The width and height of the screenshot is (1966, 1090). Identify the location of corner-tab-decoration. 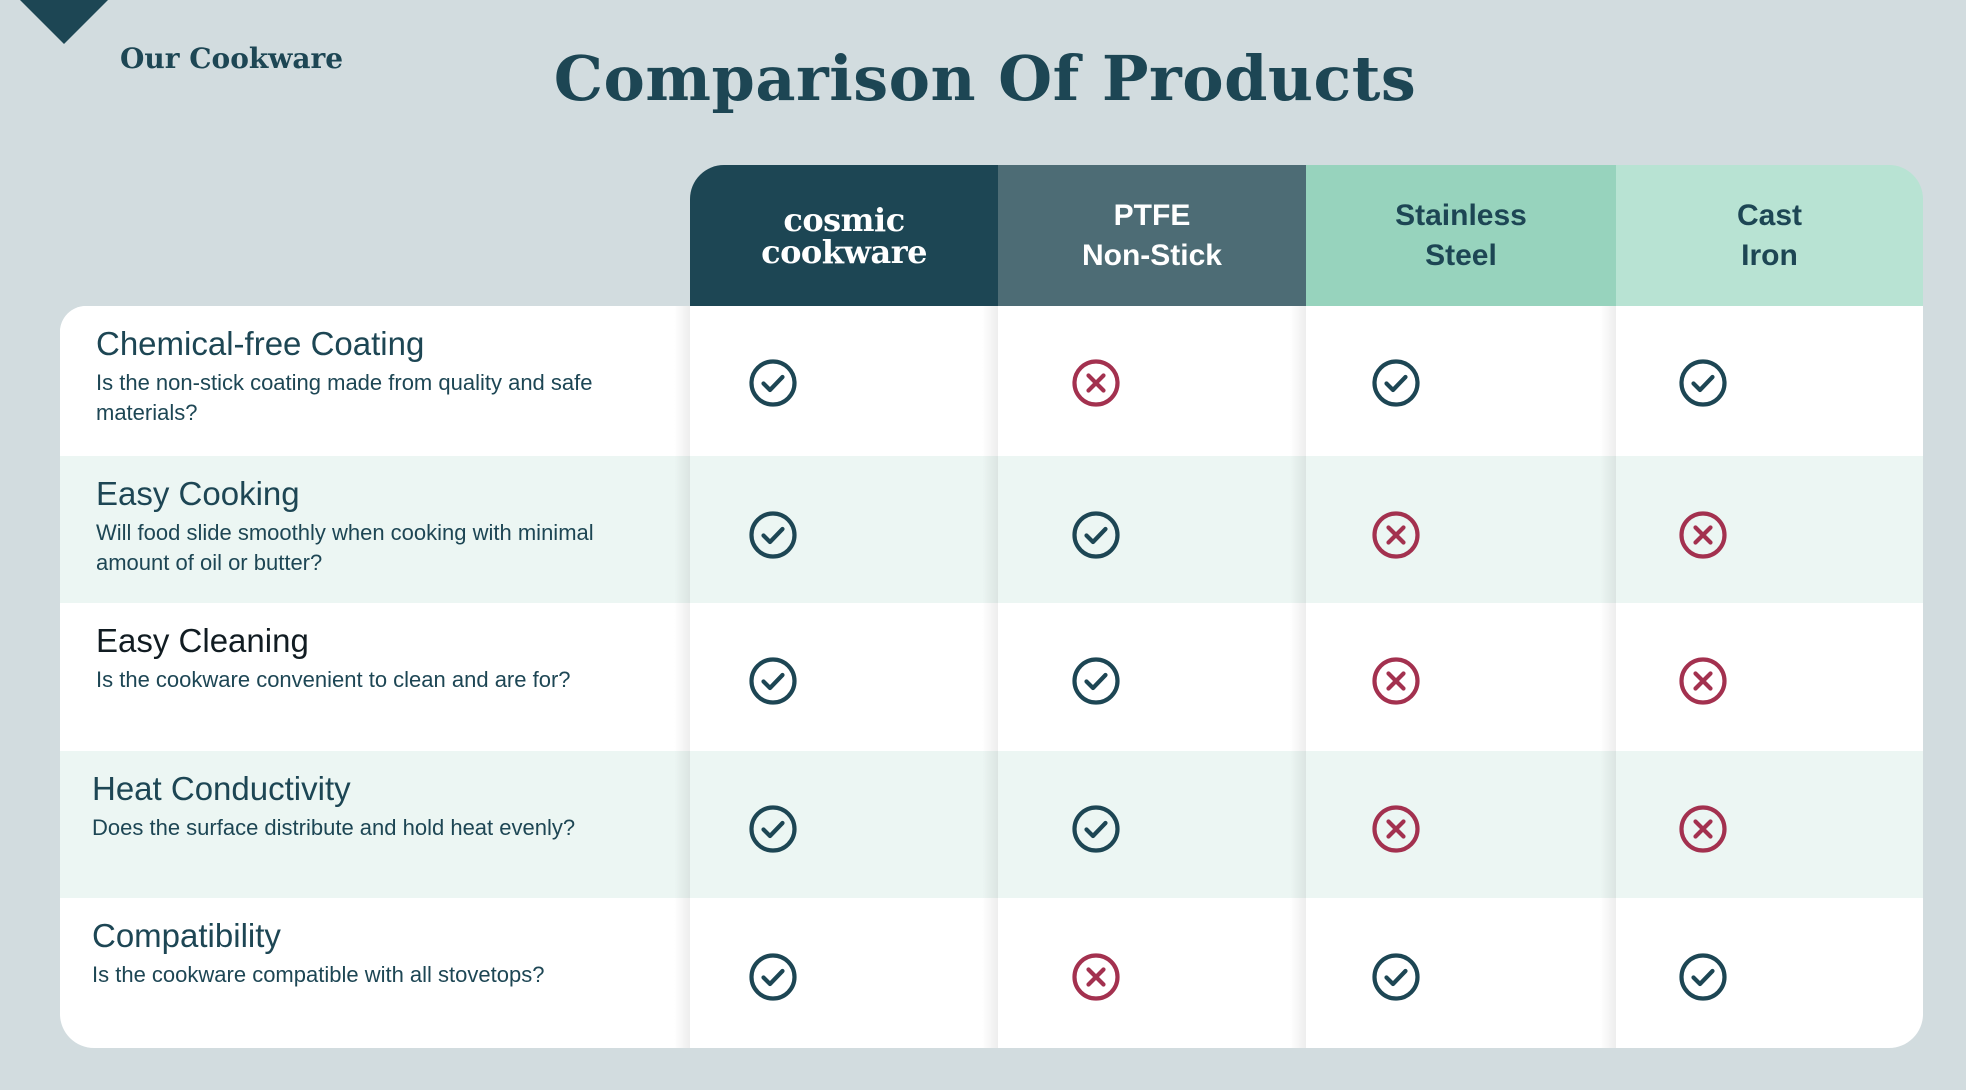
(64, 22).